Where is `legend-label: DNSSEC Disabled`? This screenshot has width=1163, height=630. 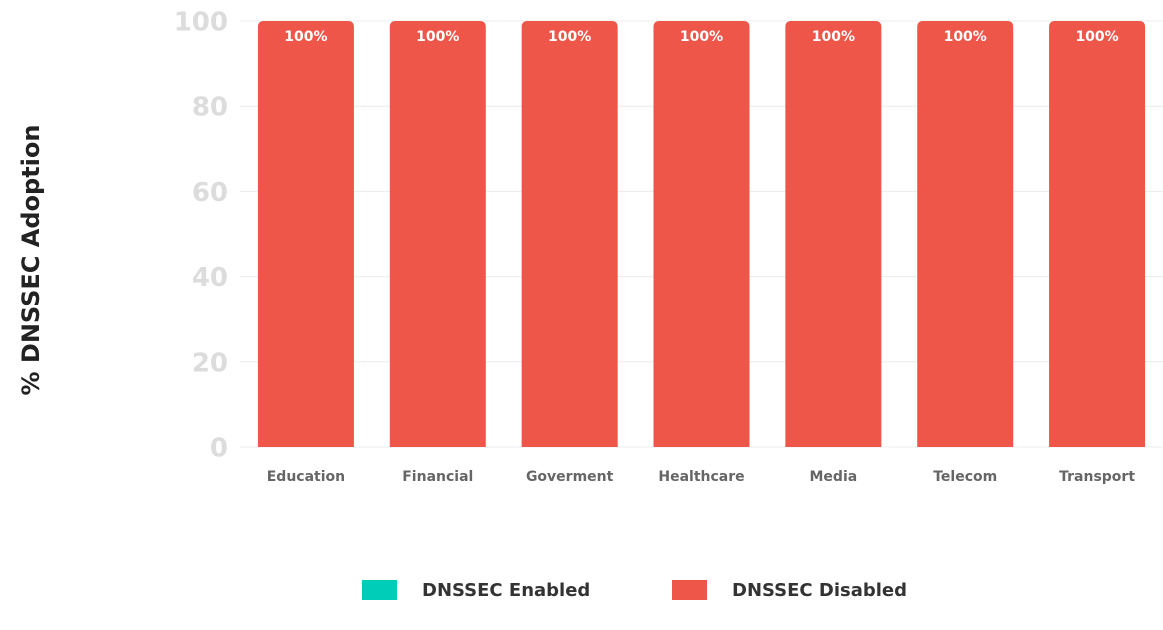 legend-label: DNSSEC Disabled is located at coordinates (819, 590).